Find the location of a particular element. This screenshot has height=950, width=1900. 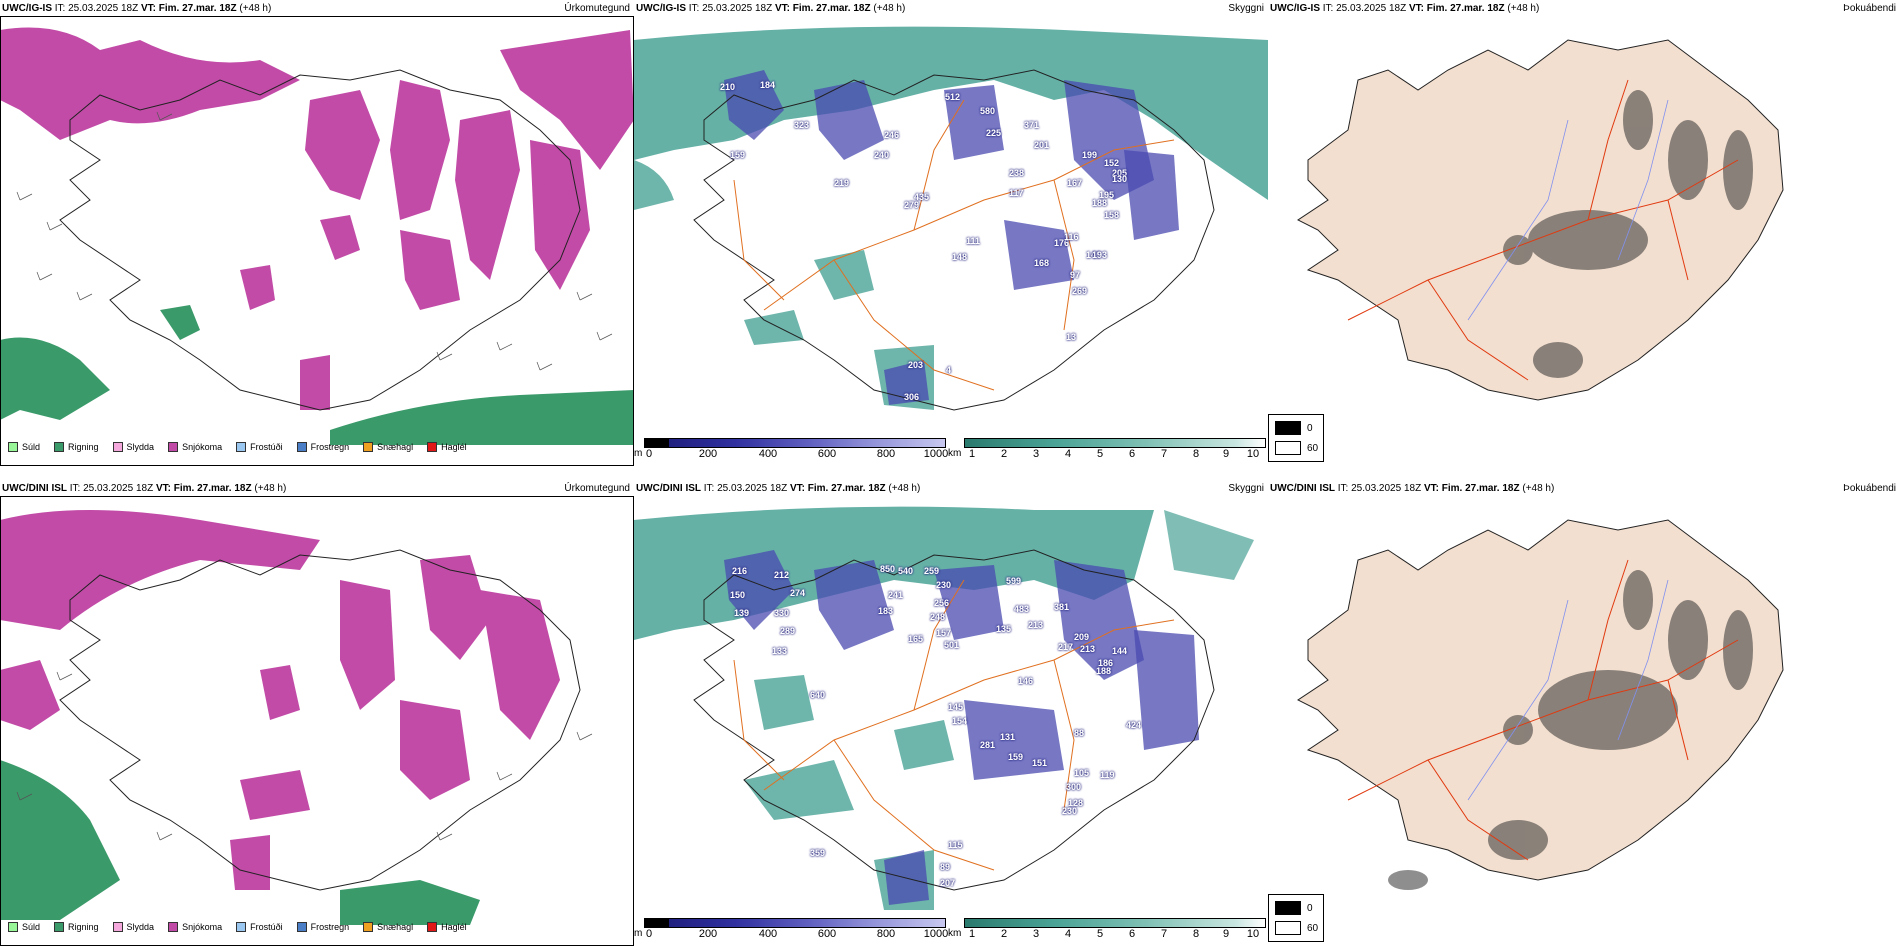

fog-legend-row: 60 is located at coordinates (1296, 448).